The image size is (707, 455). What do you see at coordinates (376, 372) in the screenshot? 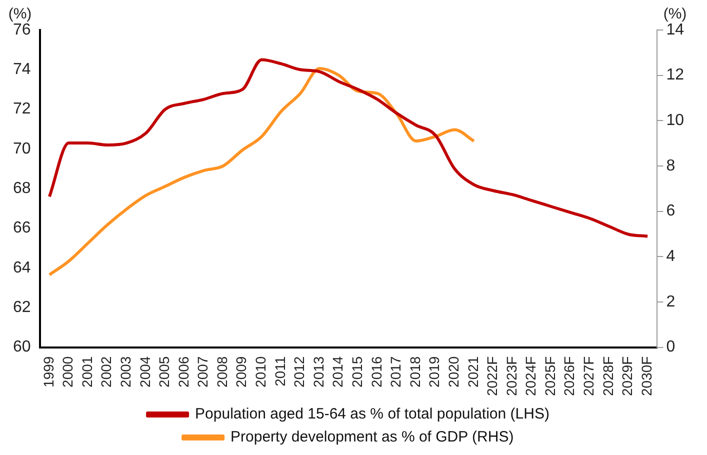
I see `x-tick-label: 2016` at bounding box center [376, 372].